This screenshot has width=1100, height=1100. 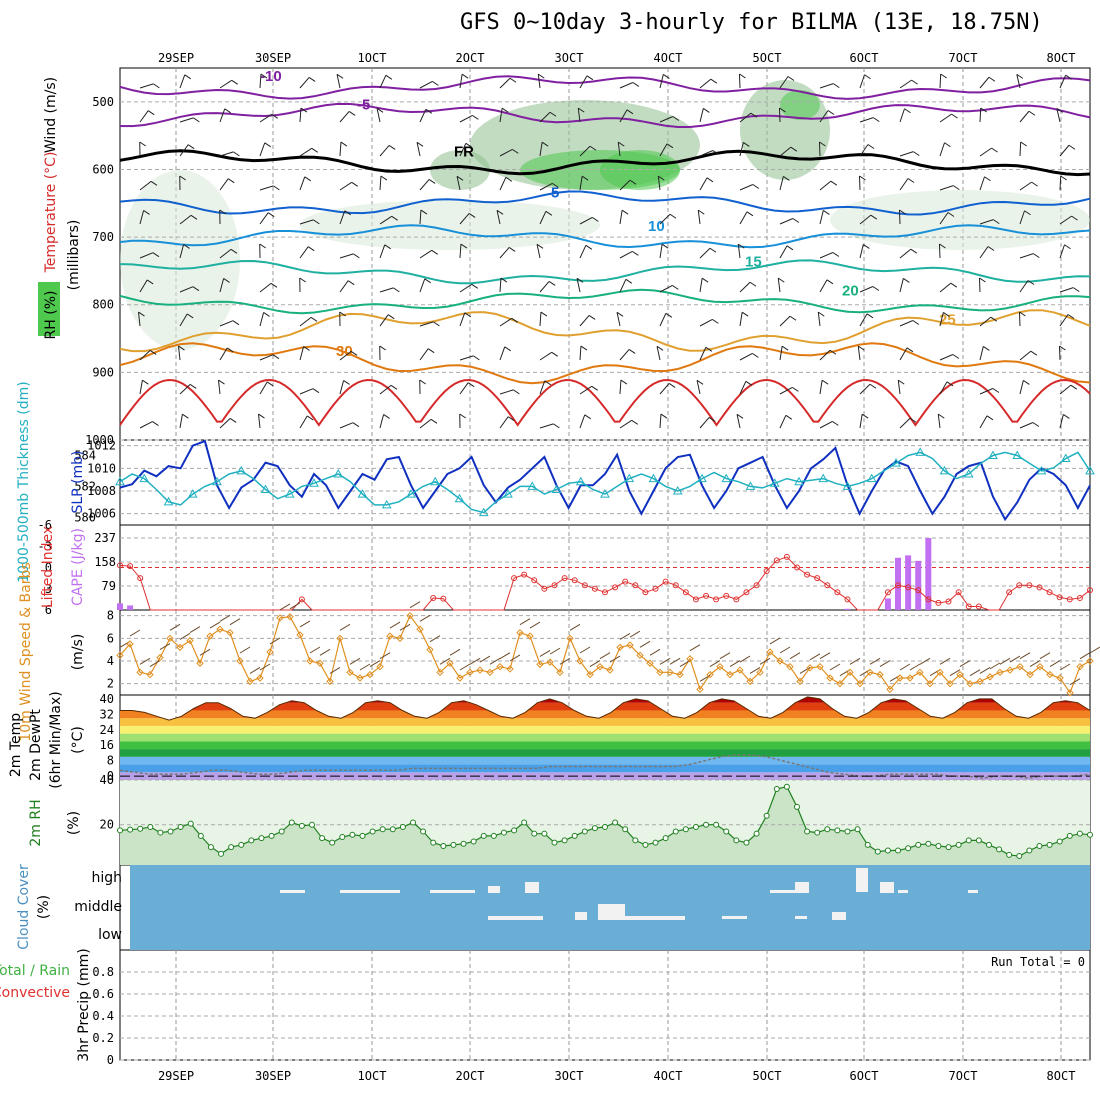 What do you see at coordinates (74, 823) in the screenshot?
I see `label-rh2m-unit: (%)` at bounding box center [74, 823].